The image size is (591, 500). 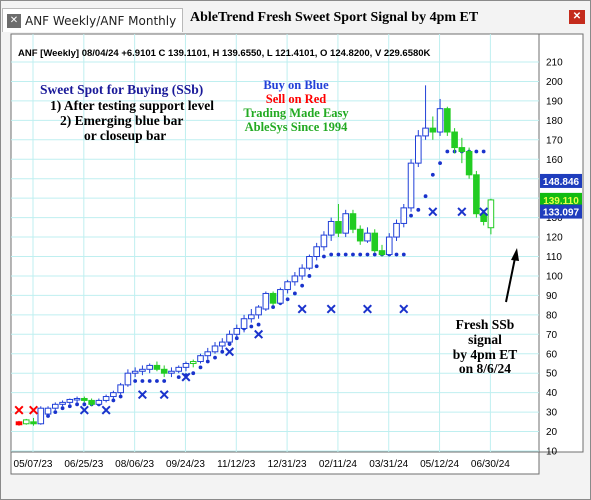 What do you see at coordinates (485, 368) in the screenshot?
I see `fresh-ssb-line4: on 8/6/24` at bounding box center [485, 368].